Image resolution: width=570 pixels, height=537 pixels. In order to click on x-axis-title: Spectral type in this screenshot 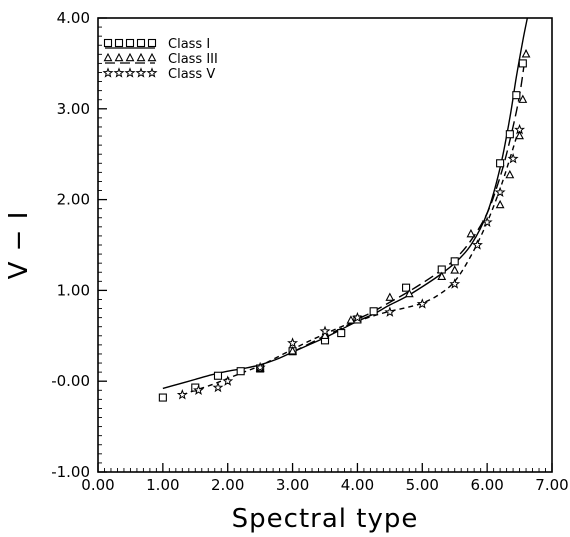, I will do `click(325, 519)`.